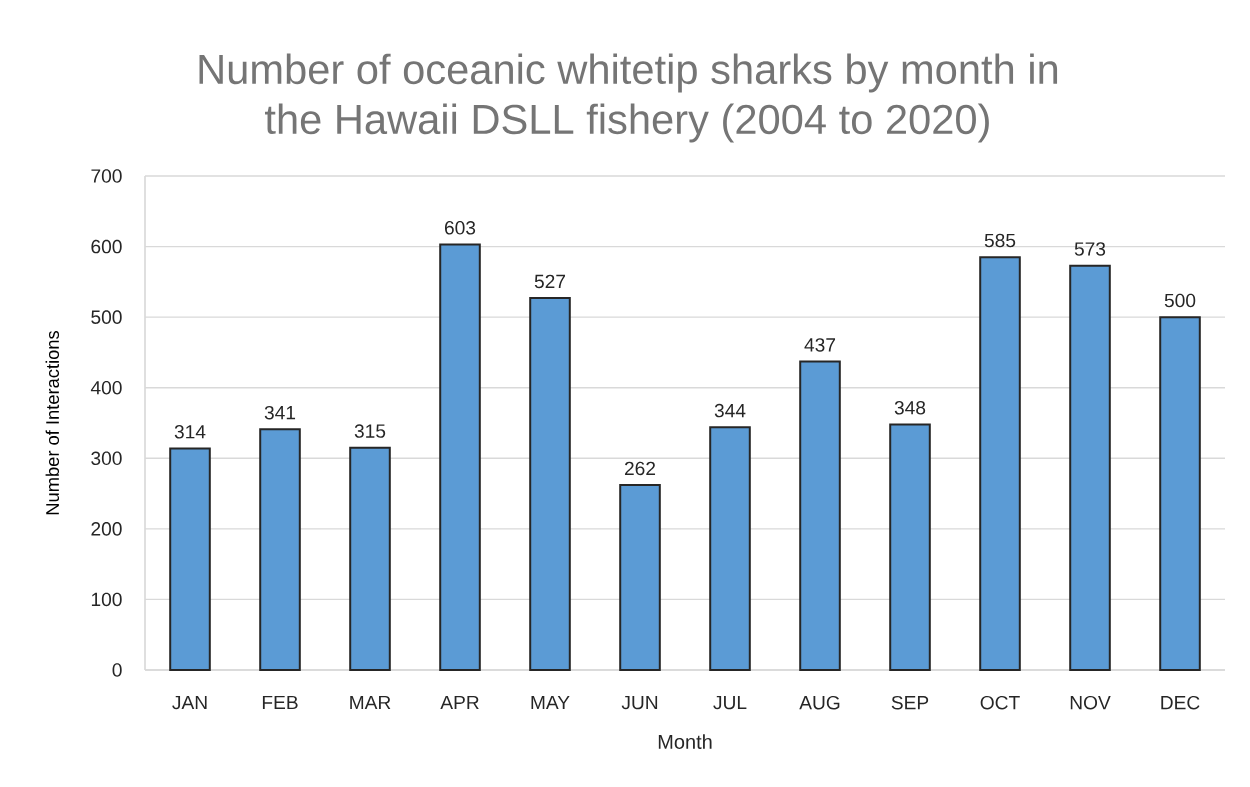 The height and width of the screenshot is (787, 1250). What do you see at coordinates (1000, 240) in the screenshot?
I see `data-label: 585` at bounding box center [1000, 240].